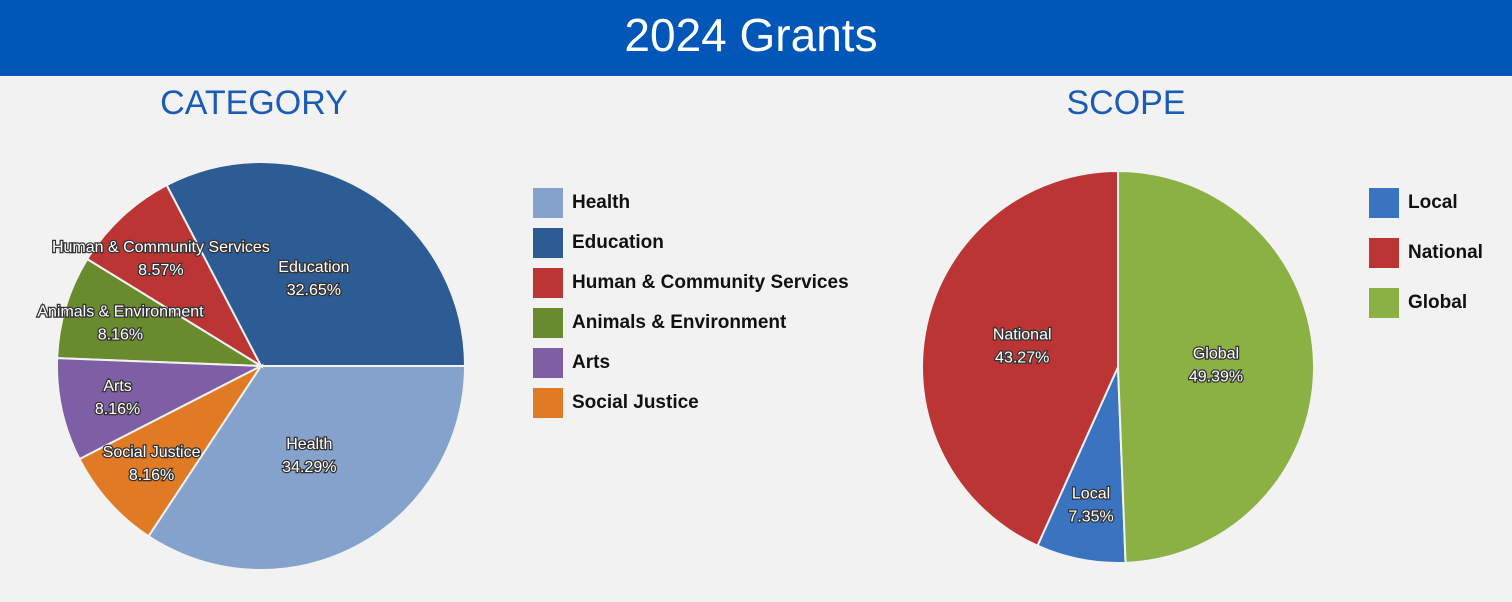 Image resolution: width=1512 pixels, height=602 pixels. I want to click on slice-name: Social Justice, so click(152, 452).